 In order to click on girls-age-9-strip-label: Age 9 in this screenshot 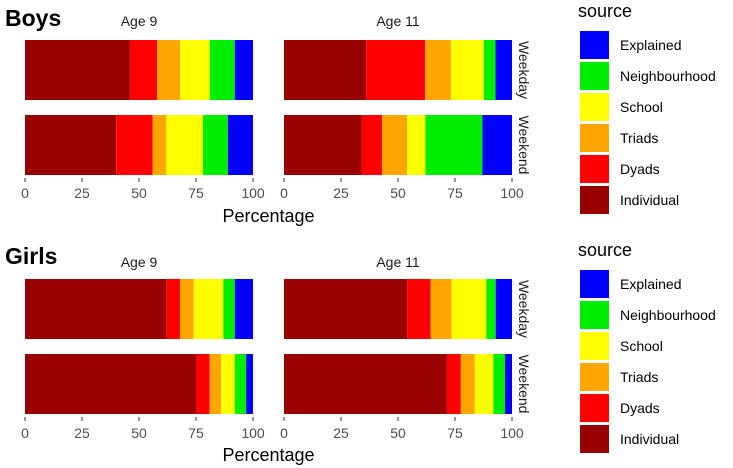, I will do `click(139, 262)`.